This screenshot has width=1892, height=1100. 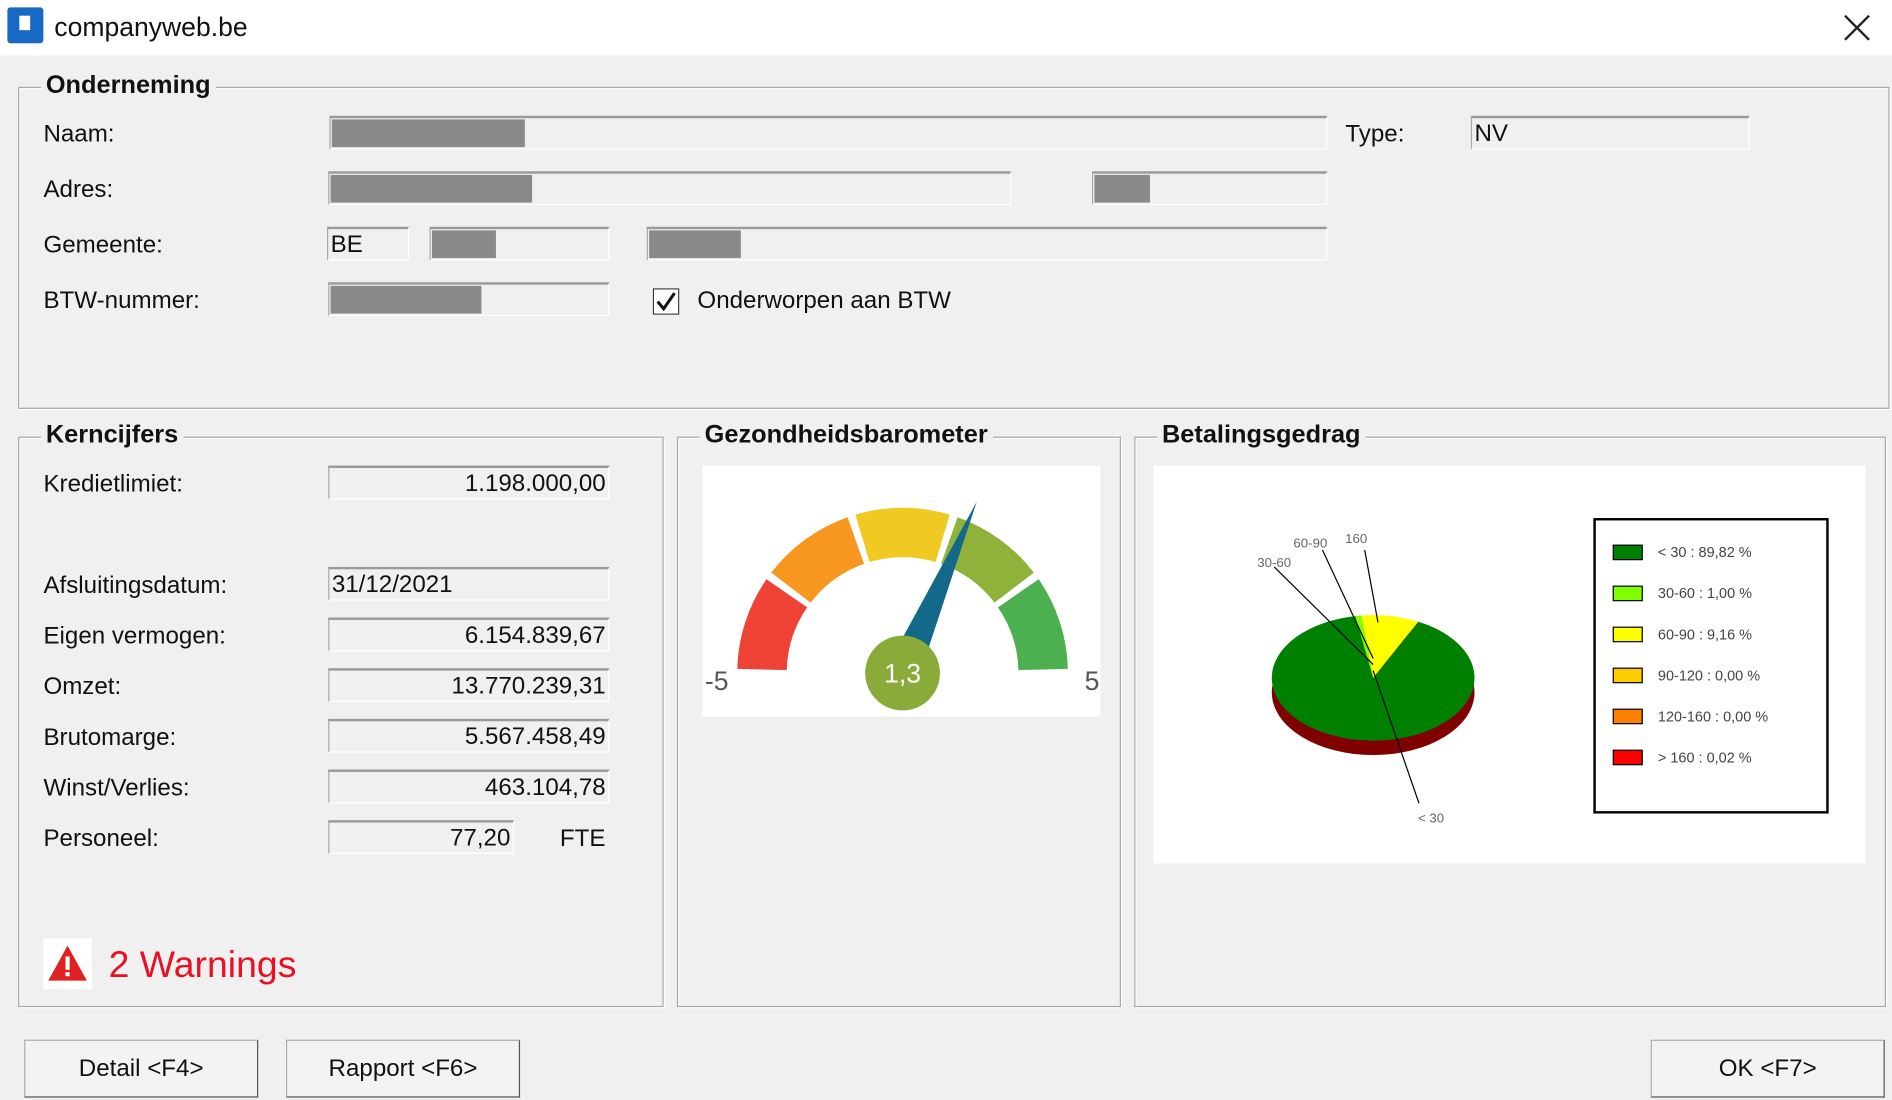 What do you see at coordinates (469, 685) in the screenshot?
I see `value-field: 13.770.239,31` at bounding box center [469, 685].